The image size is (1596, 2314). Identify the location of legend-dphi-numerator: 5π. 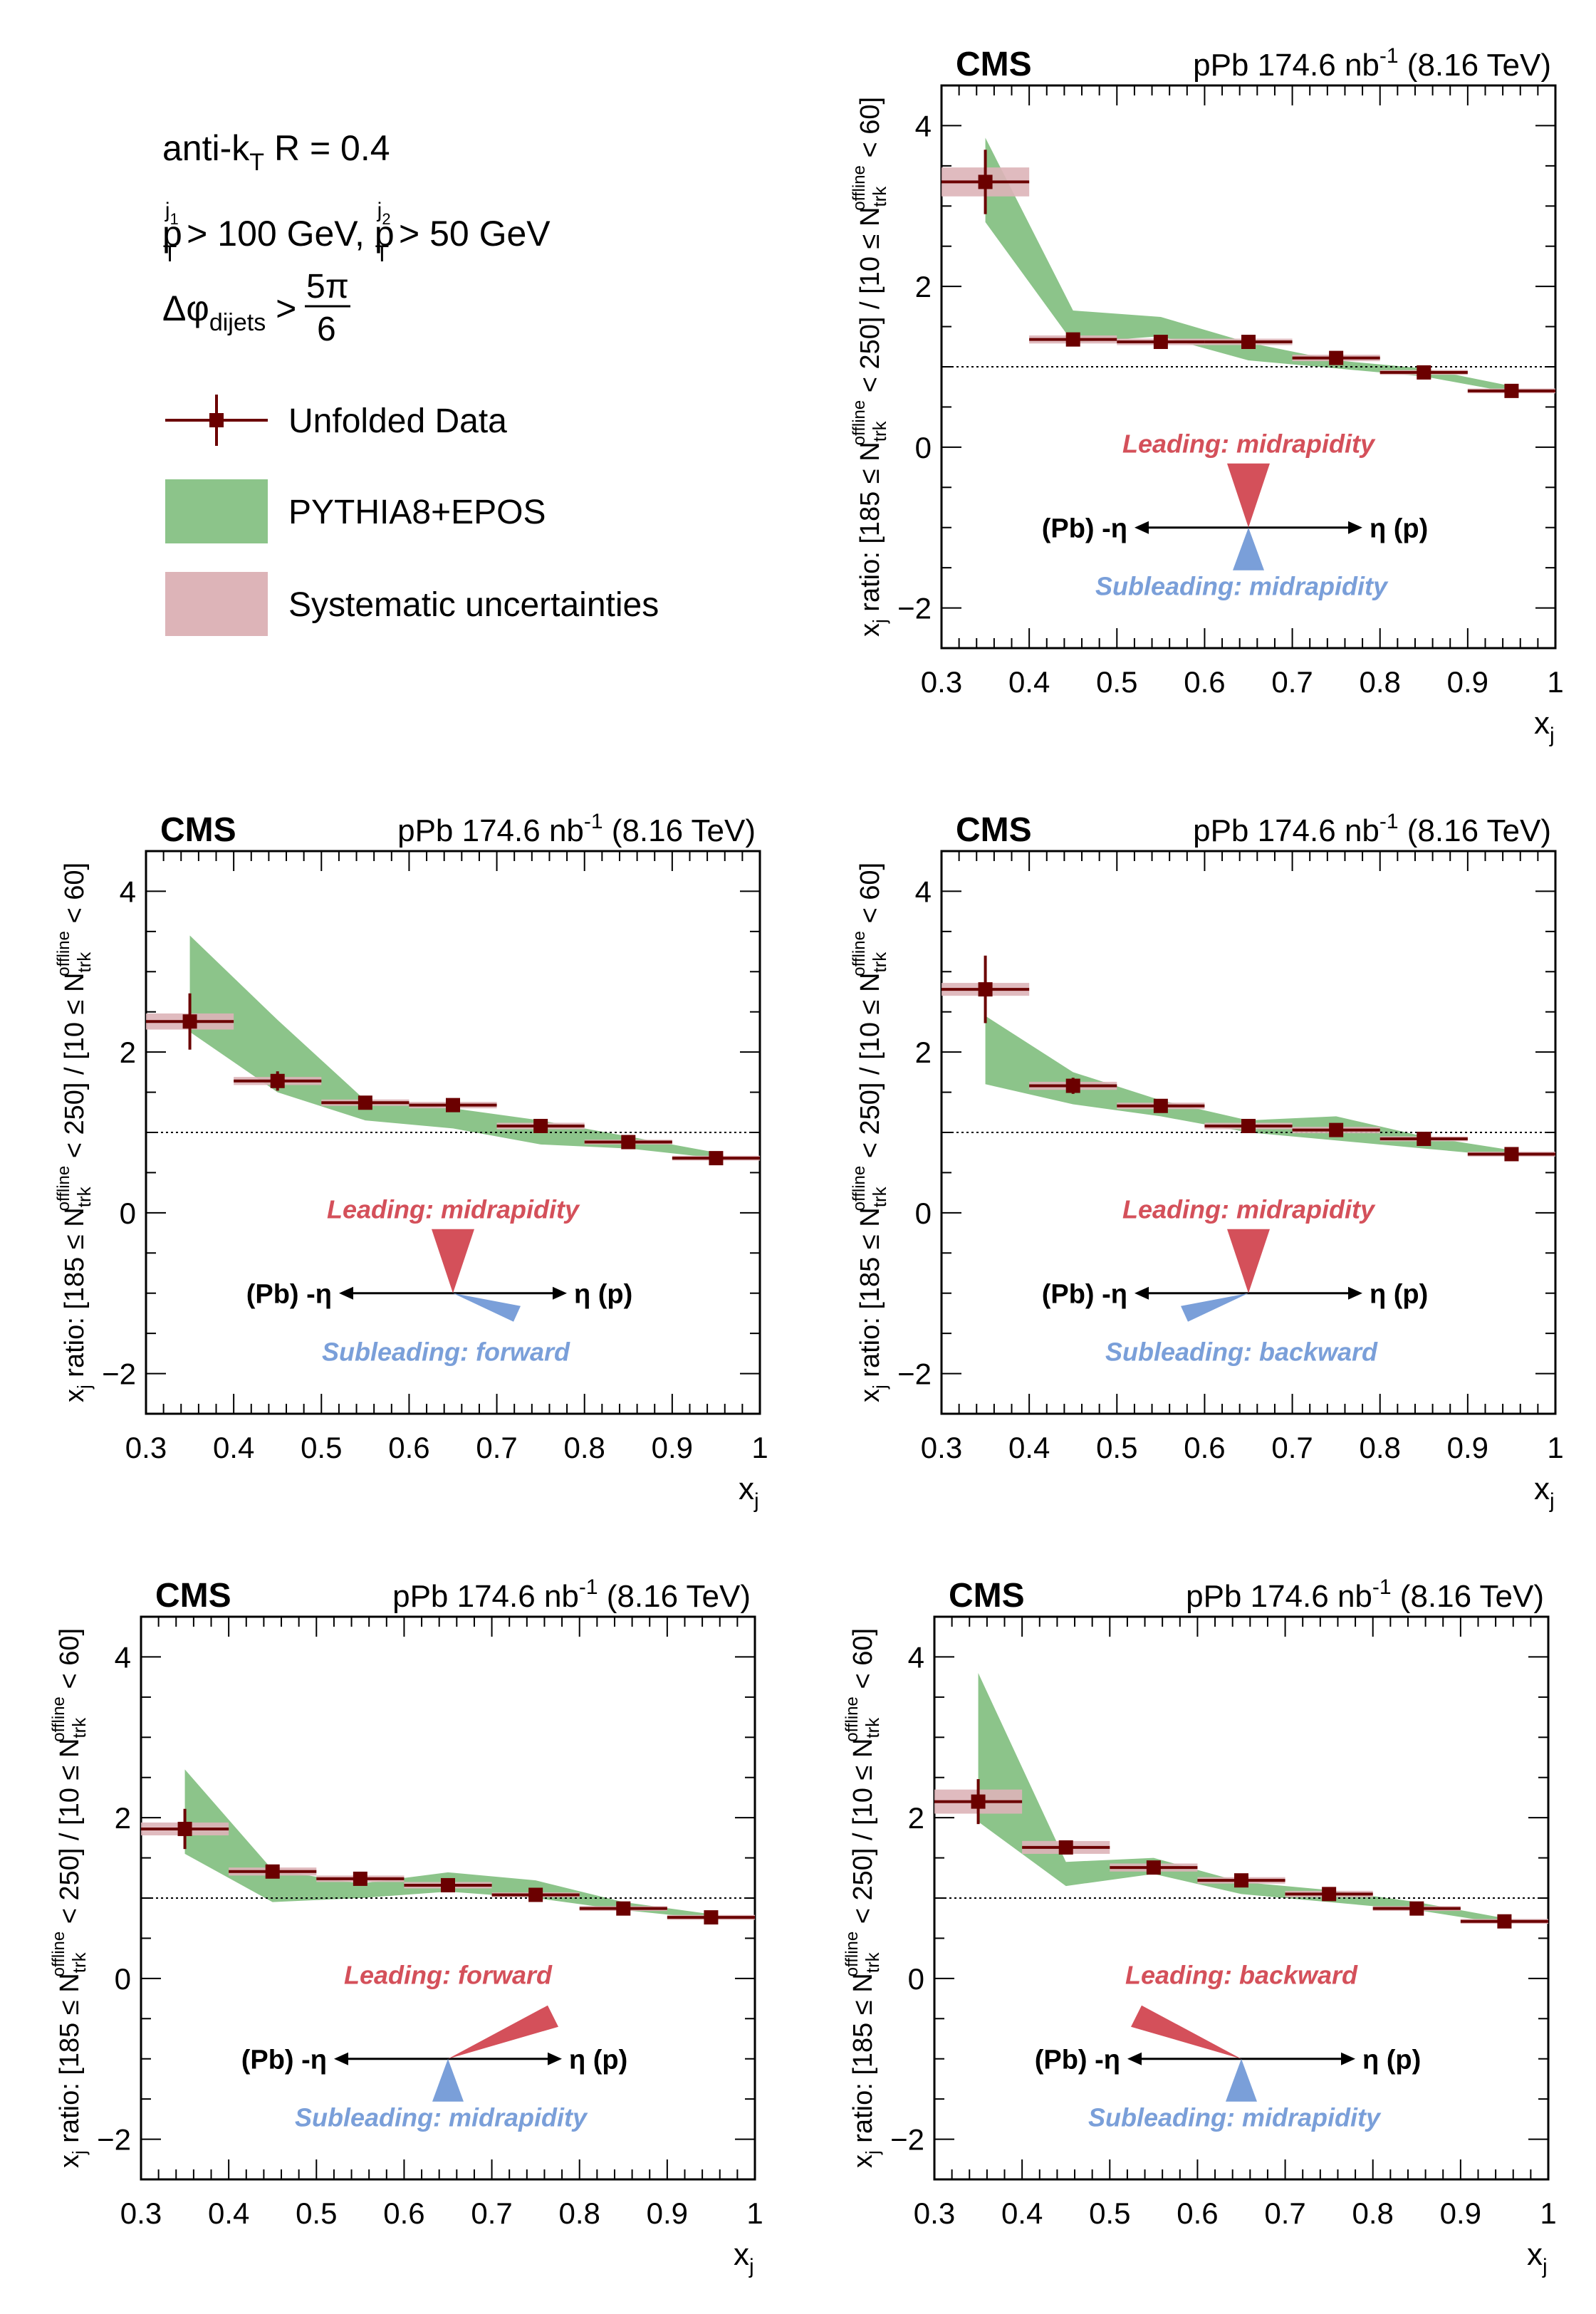
(327, 287).